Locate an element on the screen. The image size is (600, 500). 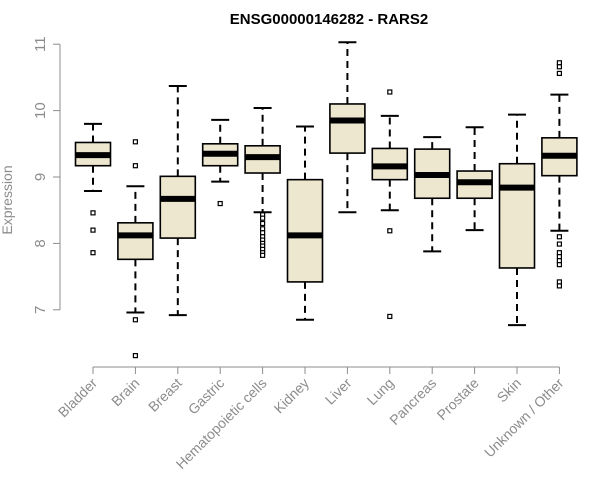
y-axis-label: Expression is located at coordinates (7, 199).